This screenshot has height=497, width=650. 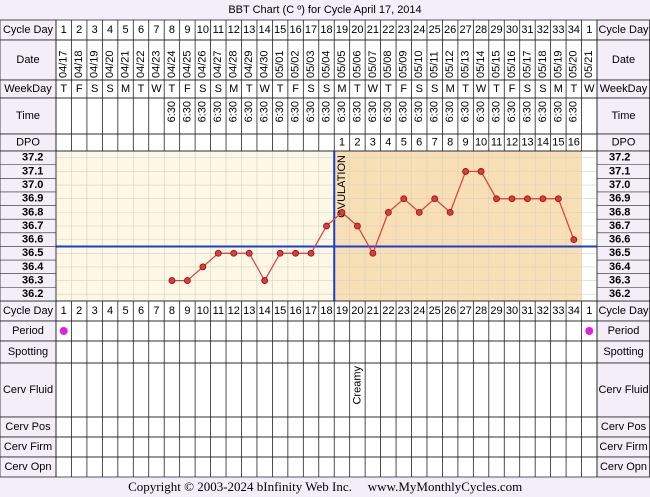 What do you see at coordinates (512, 64) in the screenshot?
I see `date: 05/16` at bounding box center [512, 64].